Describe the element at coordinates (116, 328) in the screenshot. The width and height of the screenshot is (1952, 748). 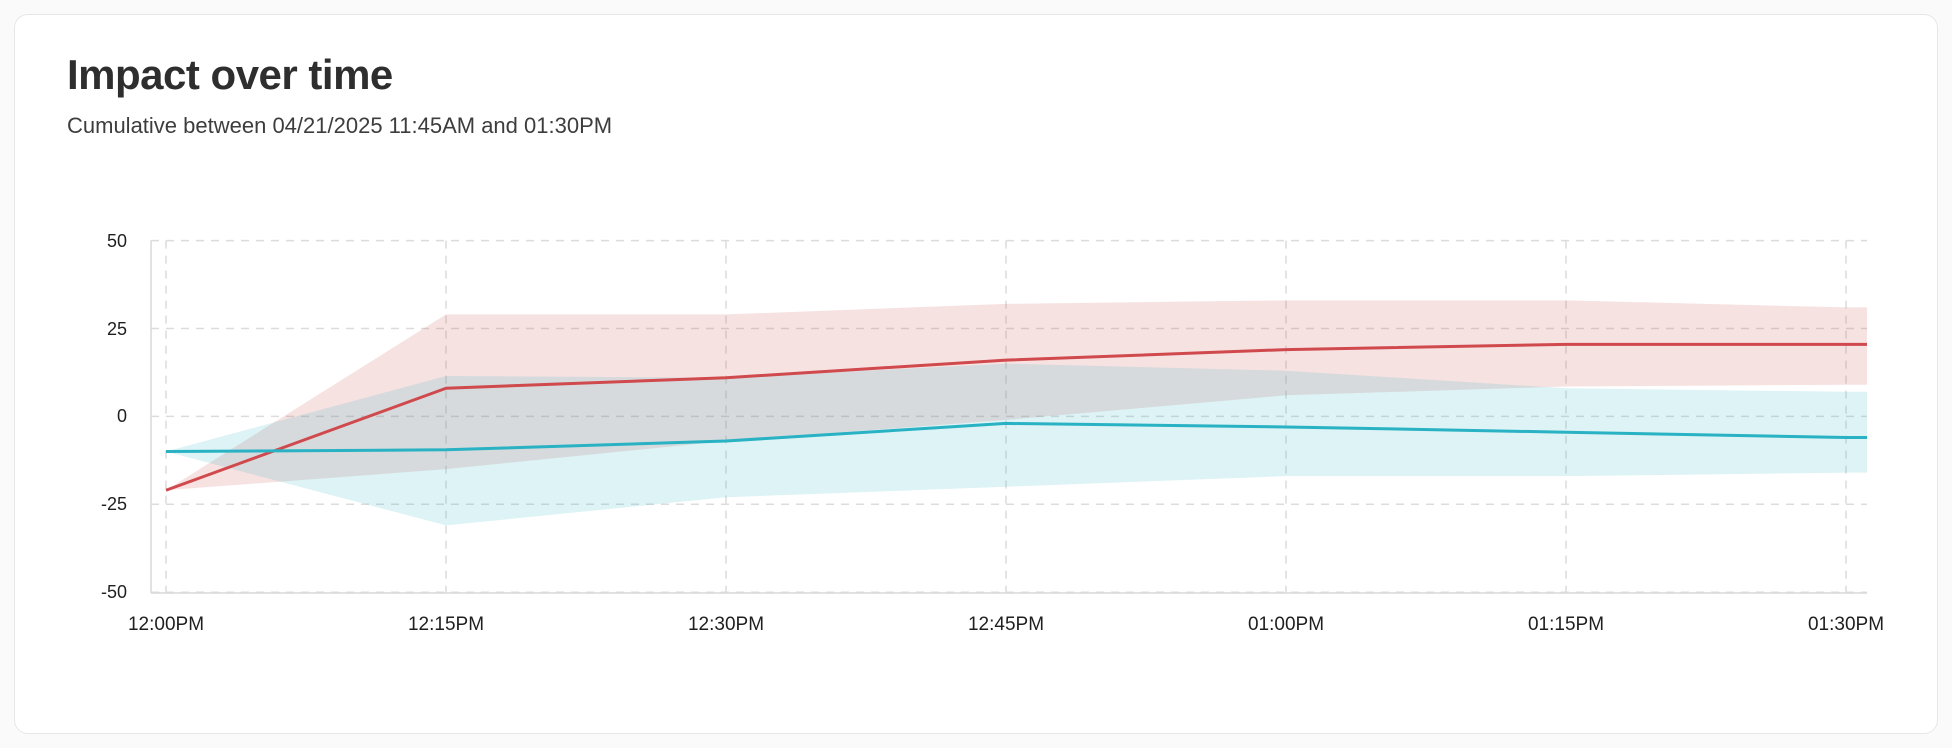
I see `y-axis-label: 25` at that location.